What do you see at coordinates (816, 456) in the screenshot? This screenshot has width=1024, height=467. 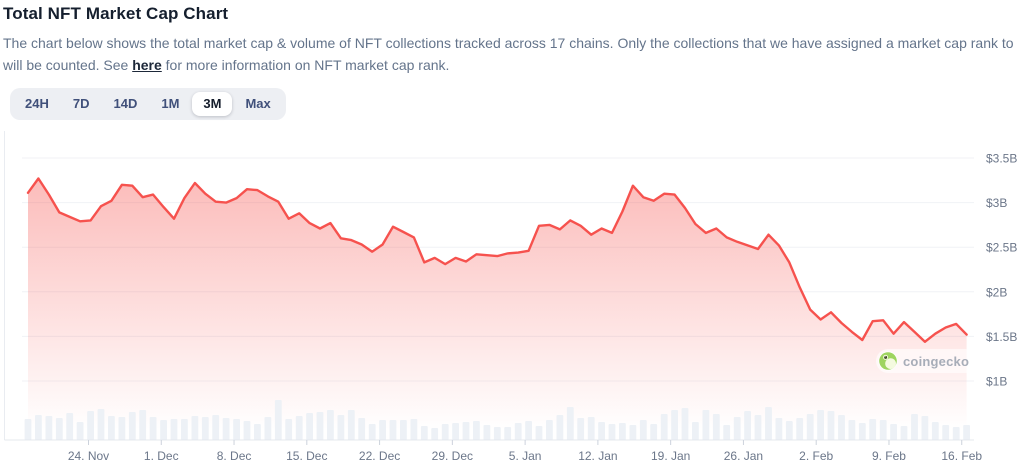 I see `x-axis-label: 2. Feb` at bounding box center [816, 456].